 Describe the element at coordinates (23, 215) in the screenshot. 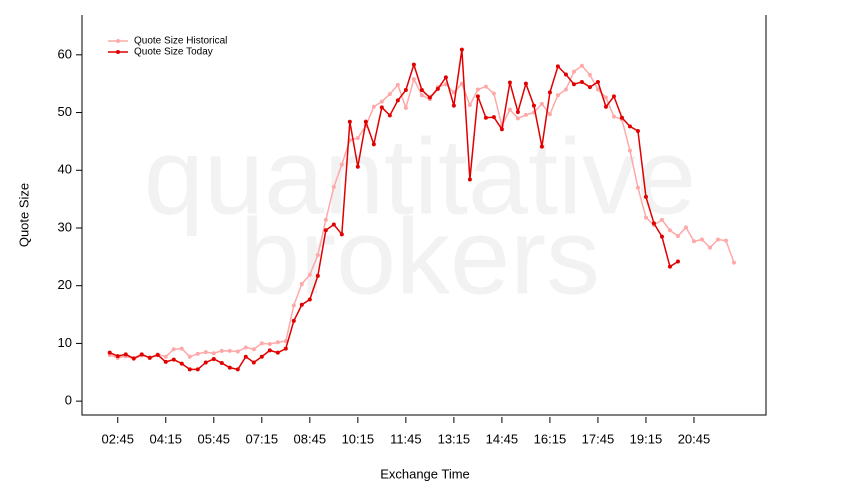

I see `y-axis-label: Quote Size` at that location.